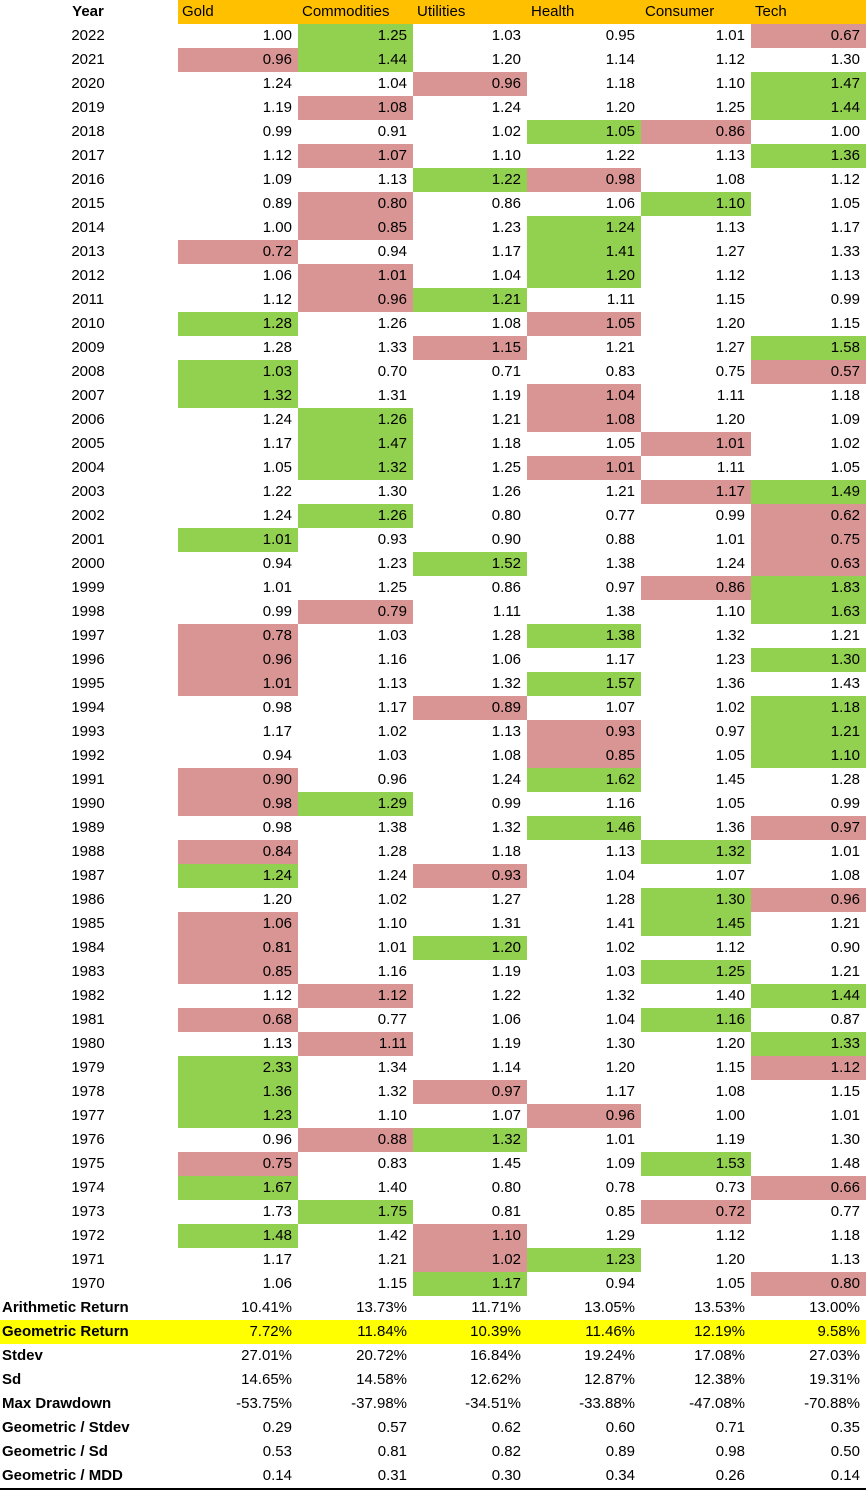 The image size is (866, 1490). What do you see at coordinates (355, 204) in the screenshot?
I see `value-cell: 0.80` at bounding box center [355, 204].